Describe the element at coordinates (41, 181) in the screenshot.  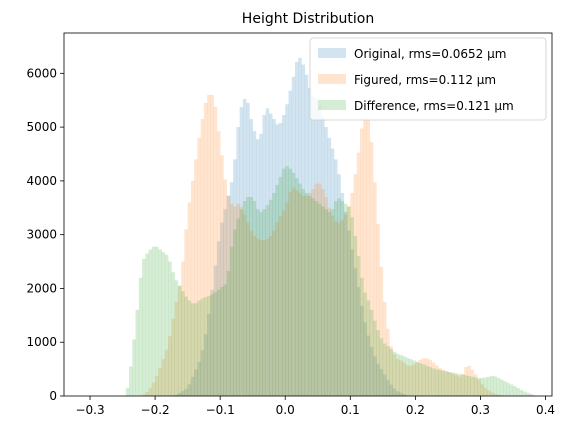
I see `y-tick-label: 4000` at that location.